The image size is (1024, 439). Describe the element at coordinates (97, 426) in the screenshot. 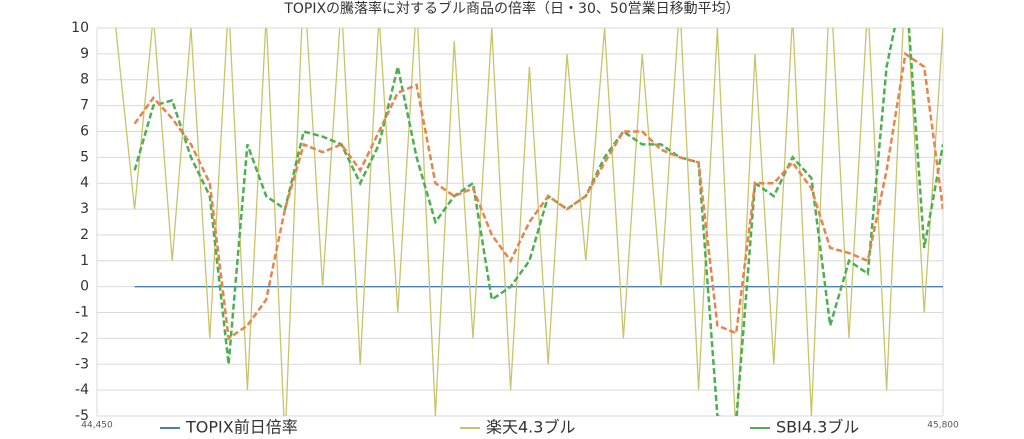

I see `x-tick-label: 44,450` at that location.